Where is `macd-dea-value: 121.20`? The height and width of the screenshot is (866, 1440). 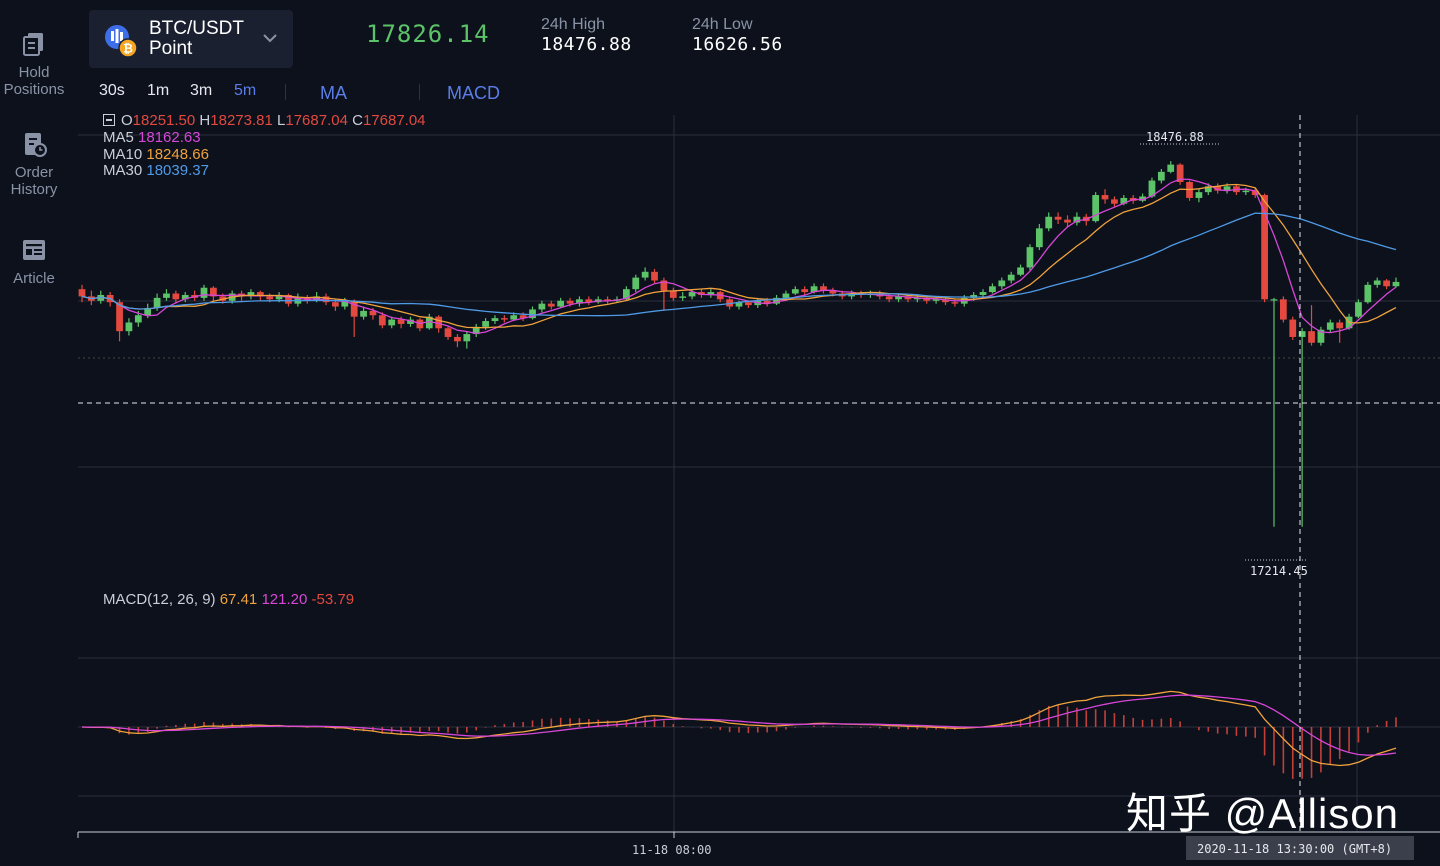 macd-dea-value: 121.20 is located at coordinates (284, 599).